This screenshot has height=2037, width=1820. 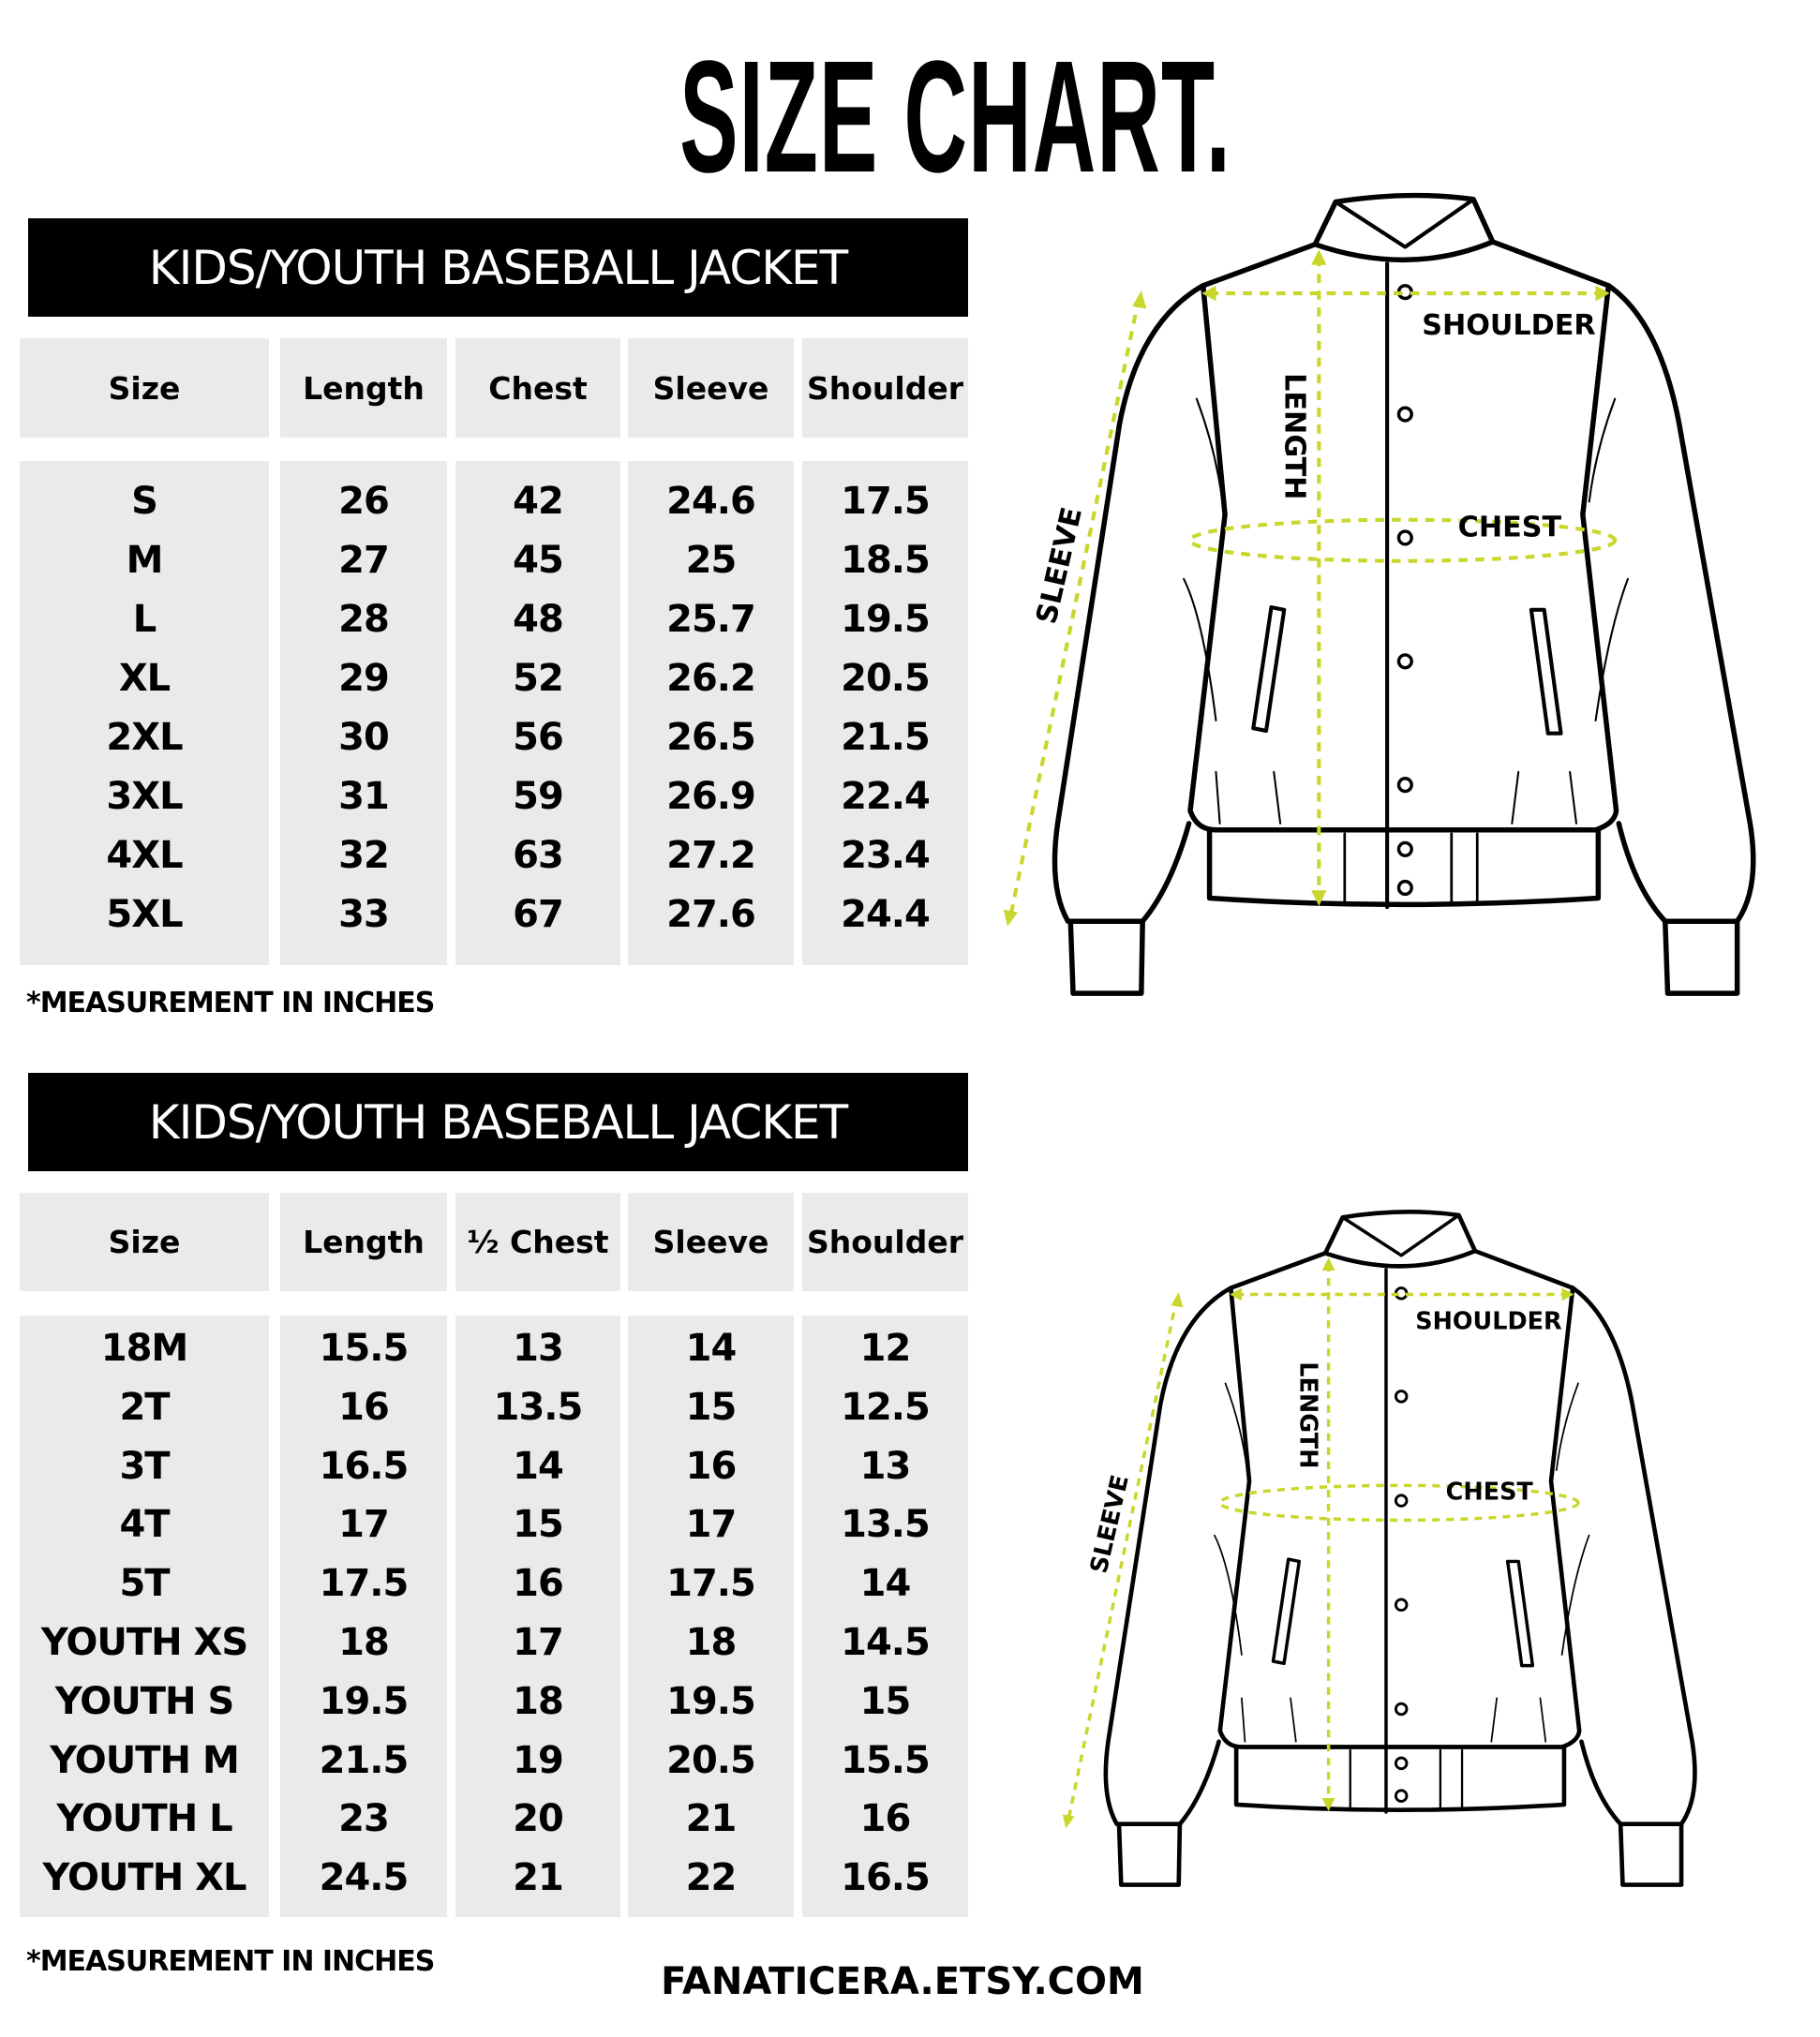 I want to click on table-banner-youth: KIDS/YOUTH BASEBALL JACKET, so click(x=498, y=1122).